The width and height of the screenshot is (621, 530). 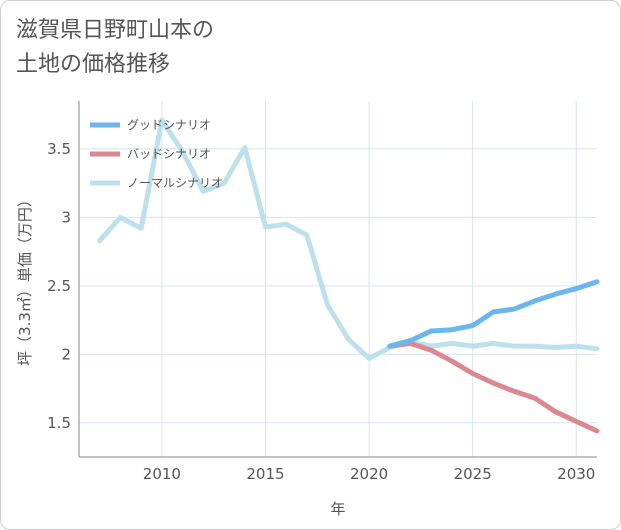 What do you see at coordinates (115, 48) in the screenshot?
I see `chart-title: 滋賀県日野町山本の 土地の価格推移` at bounding box center [115, 48].